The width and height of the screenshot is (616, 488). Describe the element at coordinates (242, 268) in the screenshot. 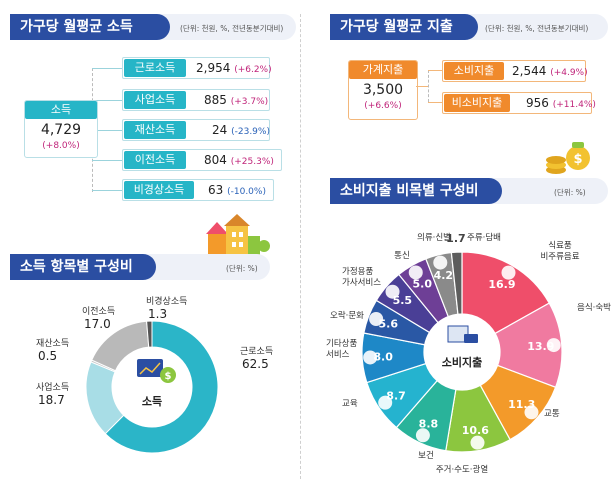

I see `income-comp-unit: (단위: %)` at that location.